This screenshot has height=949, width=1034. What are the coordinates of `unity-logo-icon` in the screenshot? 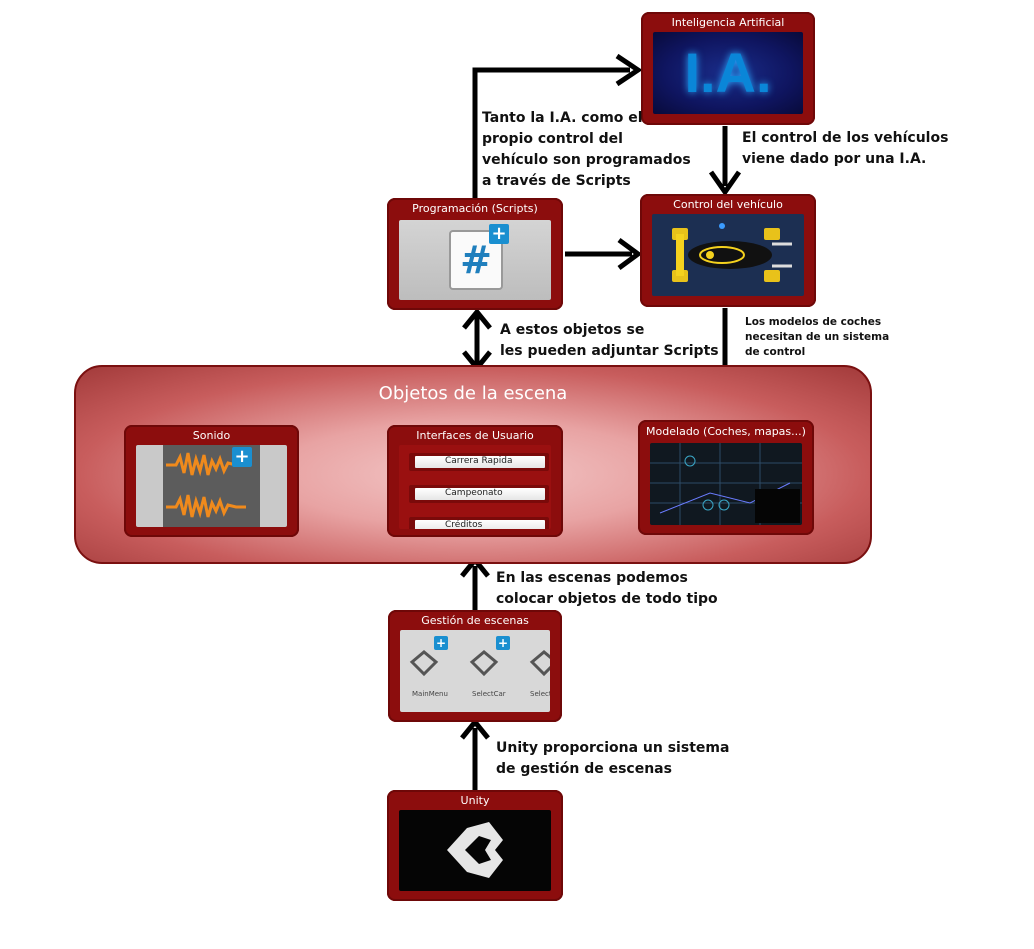 It's located at (475, 850).